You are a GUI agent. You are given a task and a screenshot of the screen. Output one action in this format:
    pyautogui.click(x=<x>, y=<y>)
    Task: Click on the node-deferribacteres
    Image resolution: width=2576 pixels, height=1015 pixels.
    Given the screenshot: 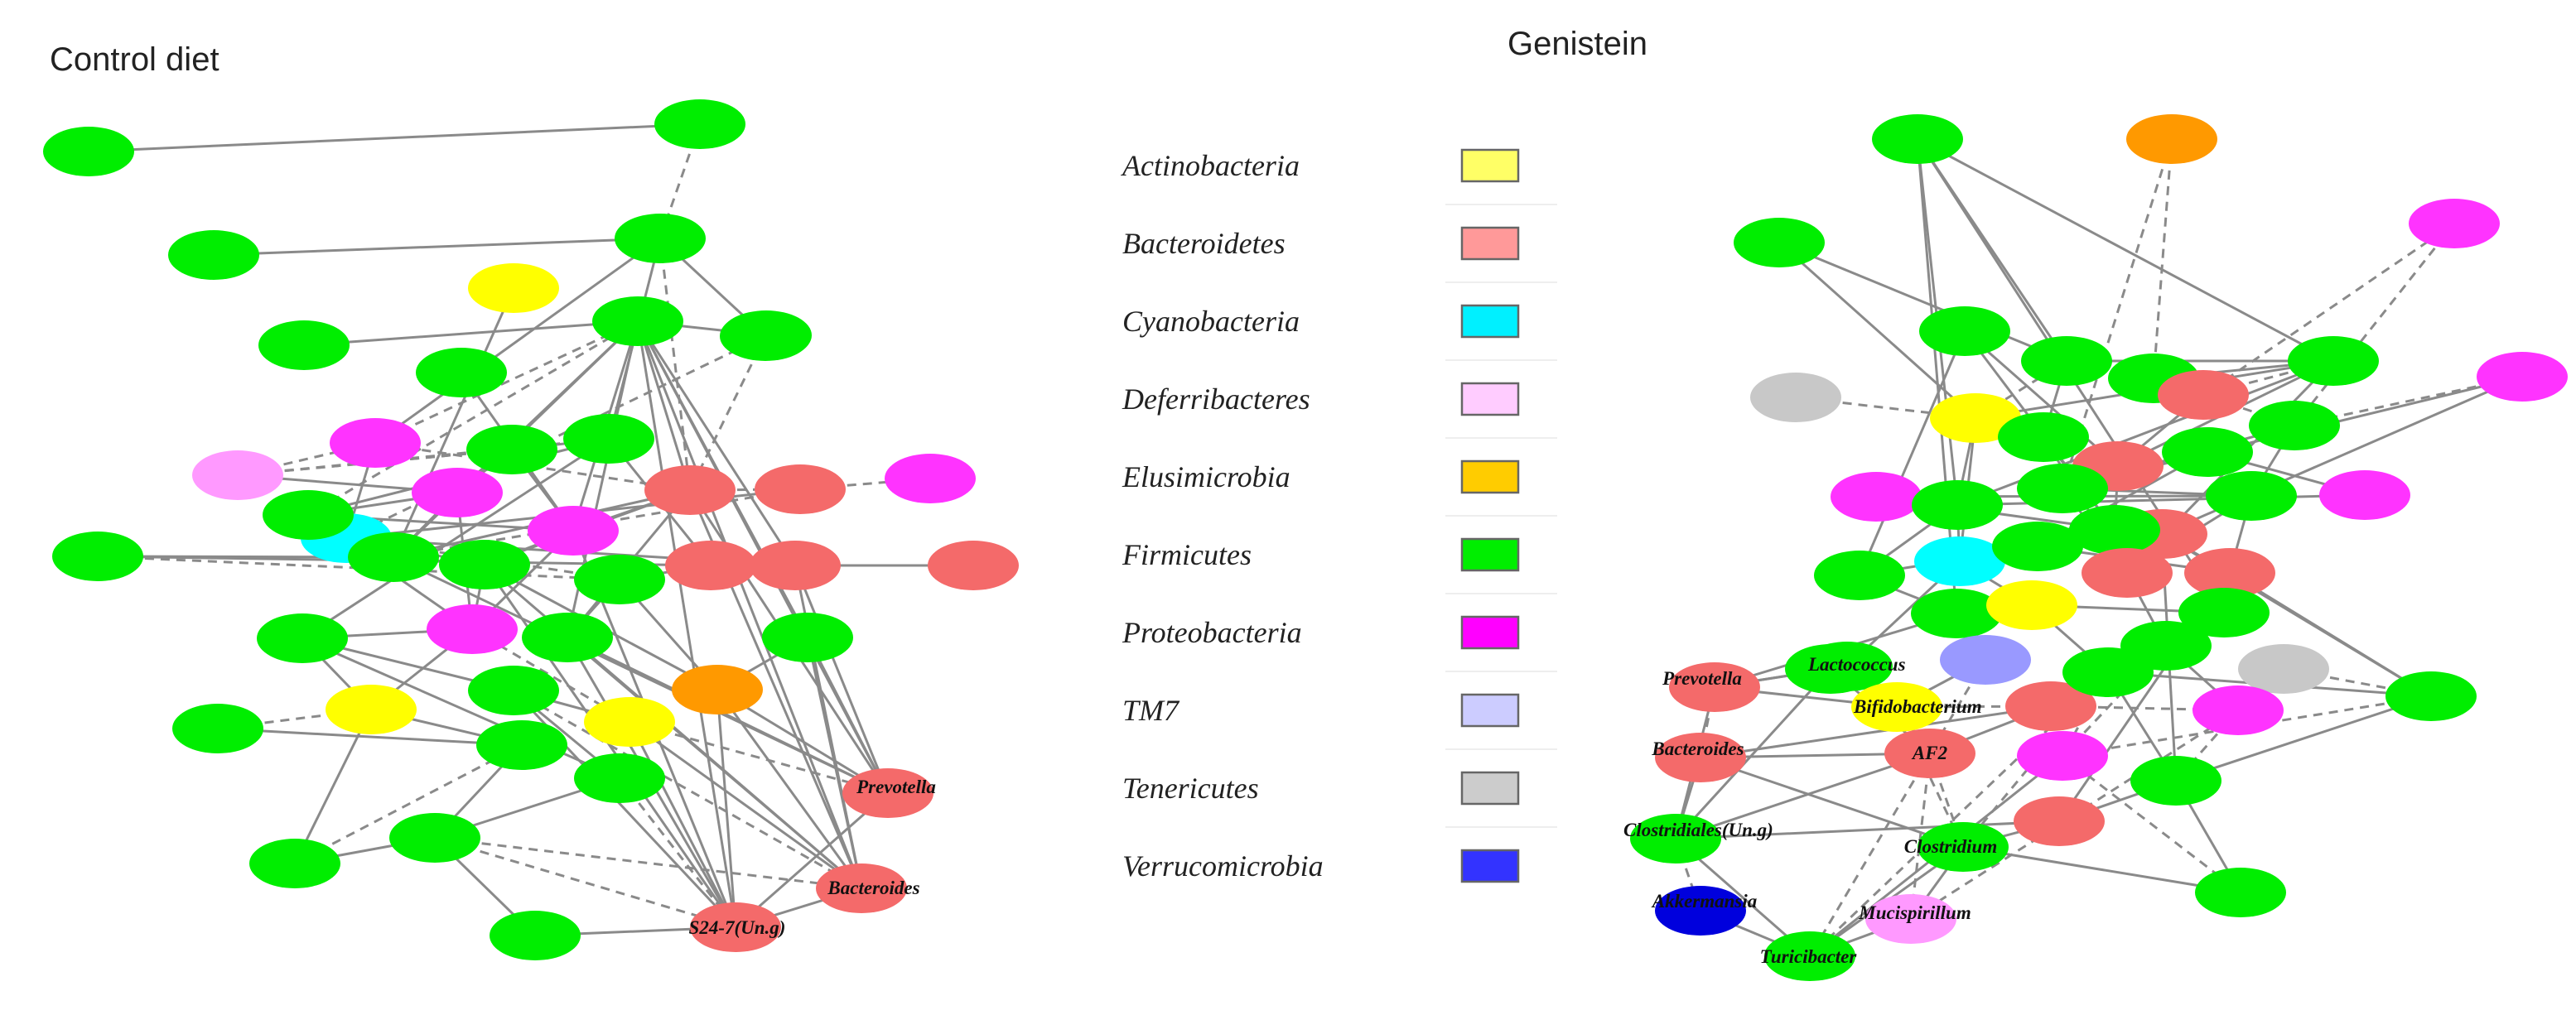 What is the action you would take?
    pyautogui.click(x=1910, y=919)
    